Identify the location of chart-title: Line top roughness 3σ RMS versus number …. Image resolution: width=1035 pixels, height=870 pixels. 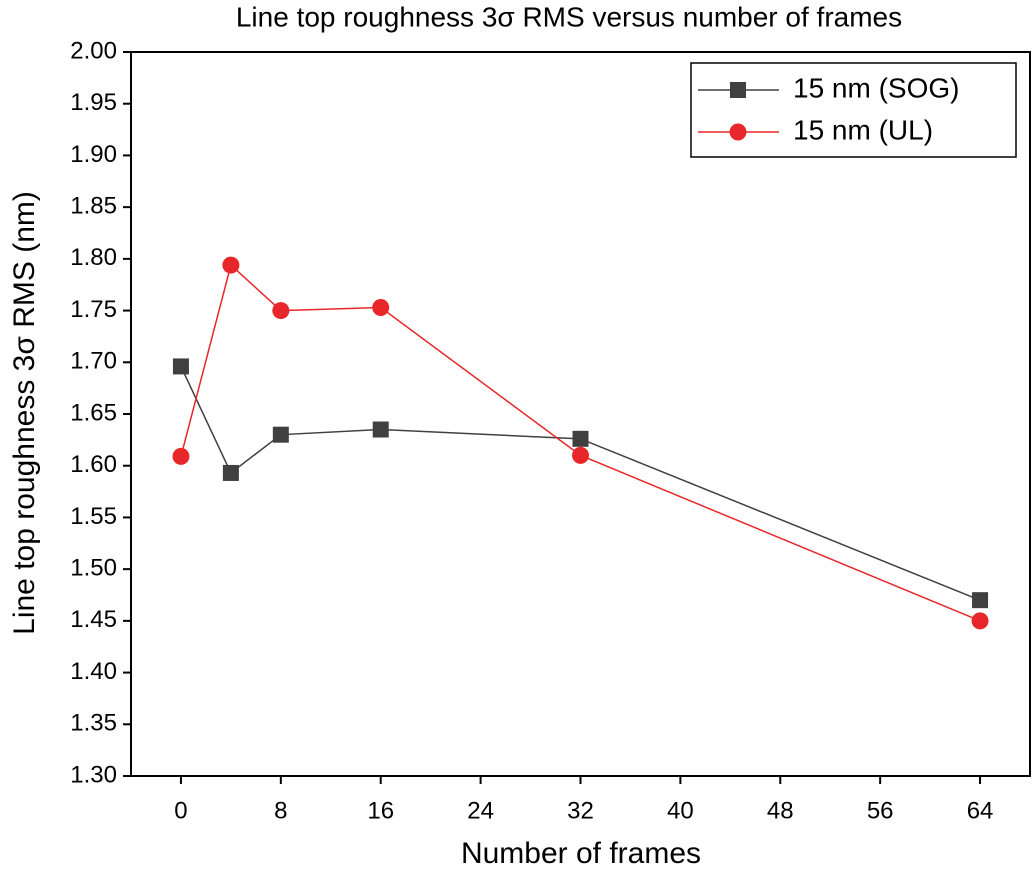
(569, 16).